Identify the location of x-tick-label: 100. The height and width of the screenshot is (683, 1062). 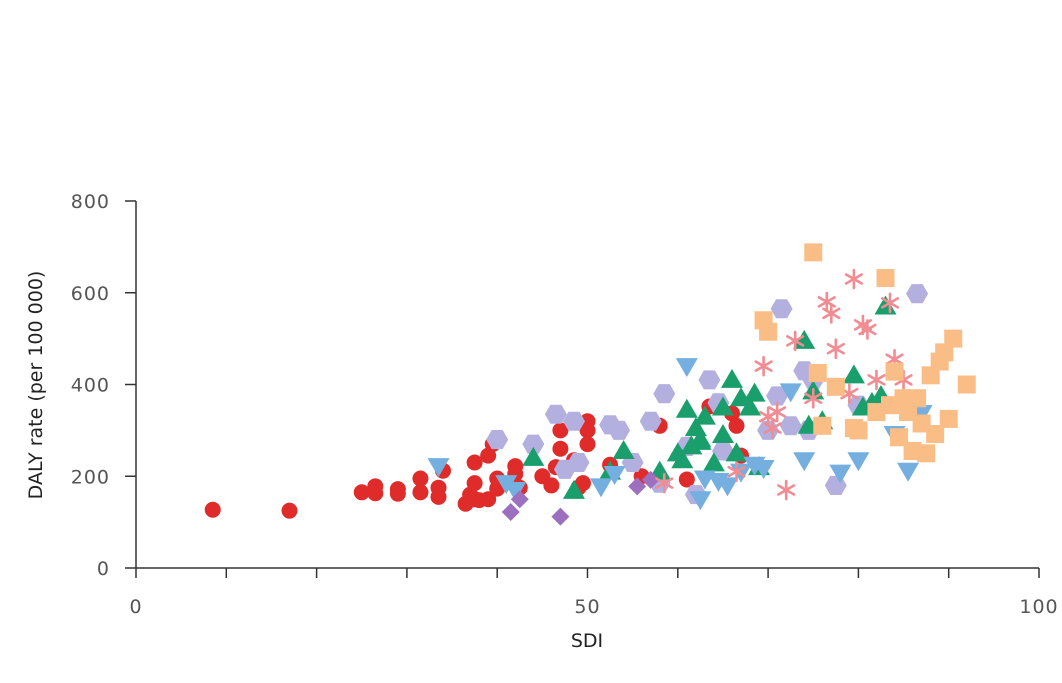
(1038, 607).